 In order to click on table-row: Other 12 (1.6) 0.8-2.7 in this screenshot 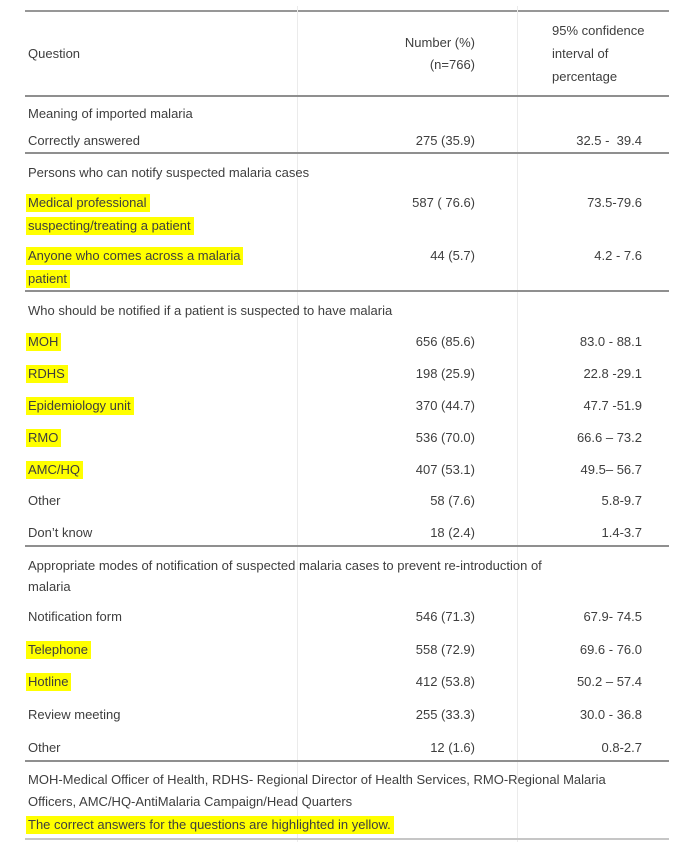, I will do `click(347, 744)`.